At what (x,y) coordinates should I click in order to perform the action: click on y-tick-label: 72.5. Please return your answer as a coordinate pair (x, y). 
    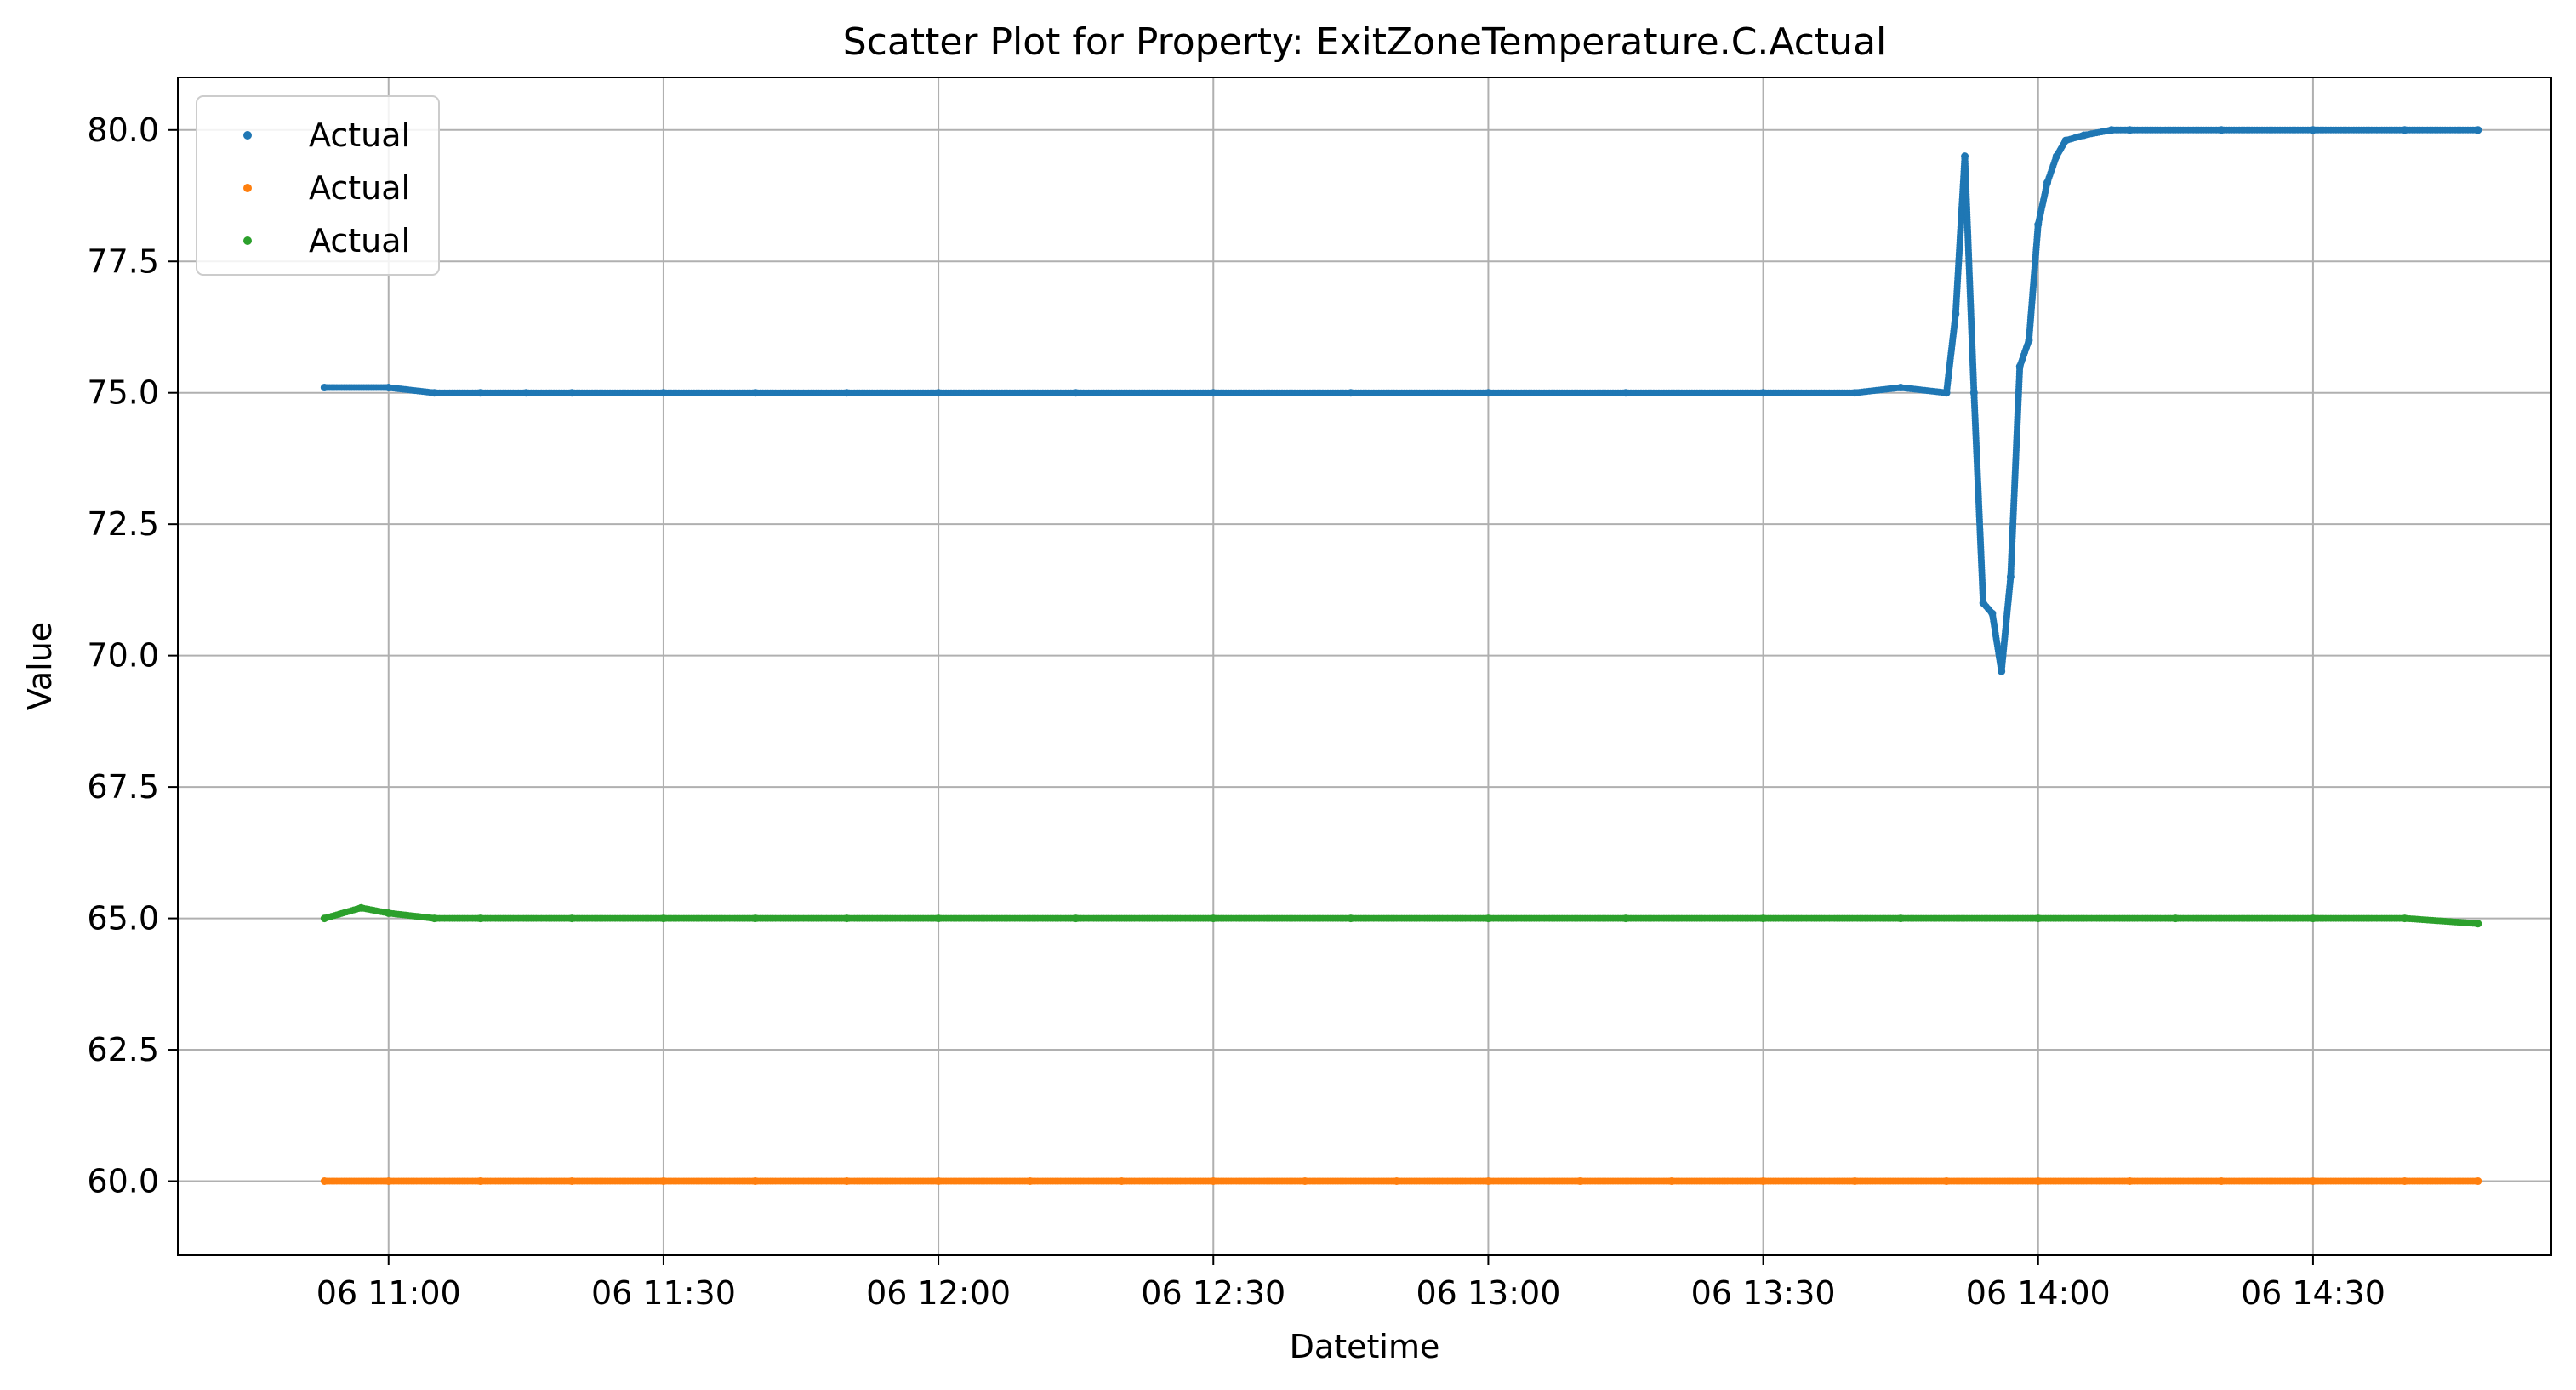
    Looking at the image, I should click on (123, 524).